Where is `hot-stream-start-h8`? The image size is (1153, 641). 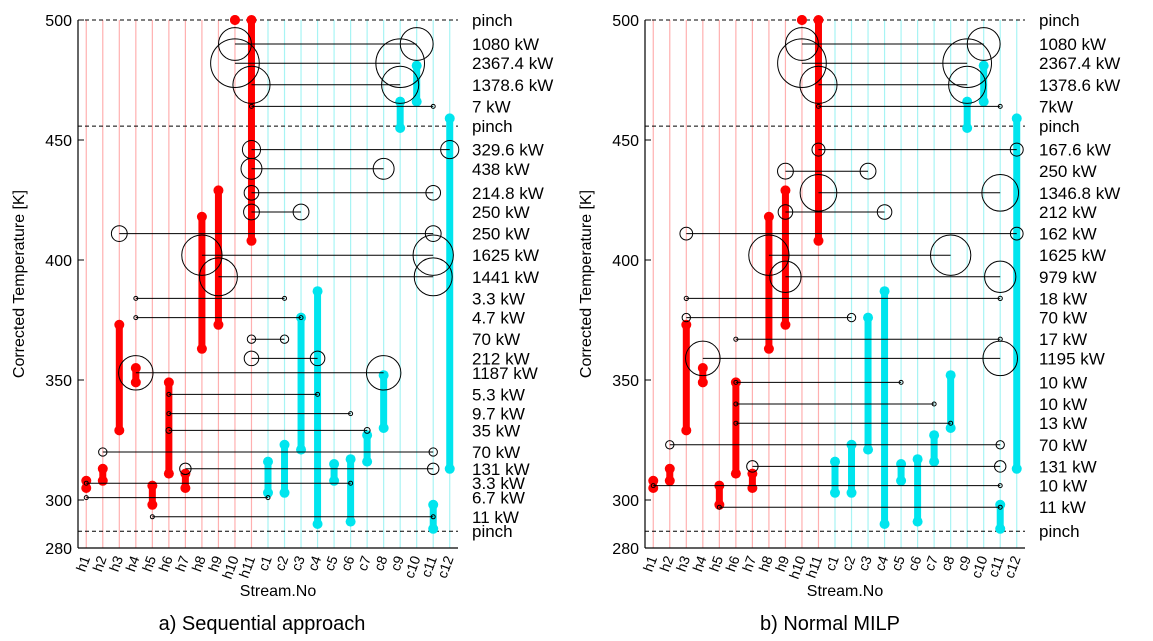 hot-stream-start-h8 is located at coordinates (201, 216).